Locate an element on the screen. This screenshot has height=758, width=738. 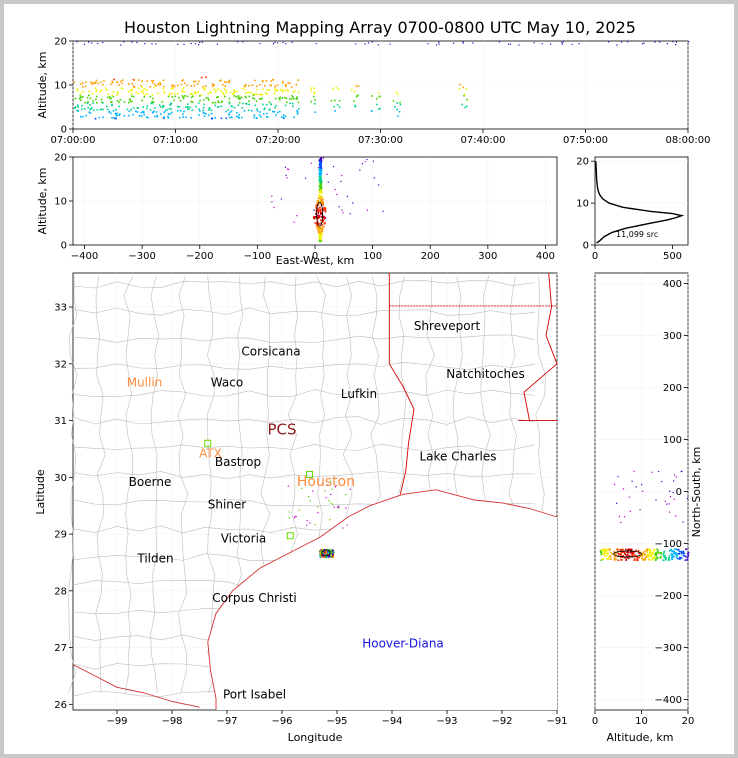
time-y-tick-label: 0 is located at coordinates (64, 130).